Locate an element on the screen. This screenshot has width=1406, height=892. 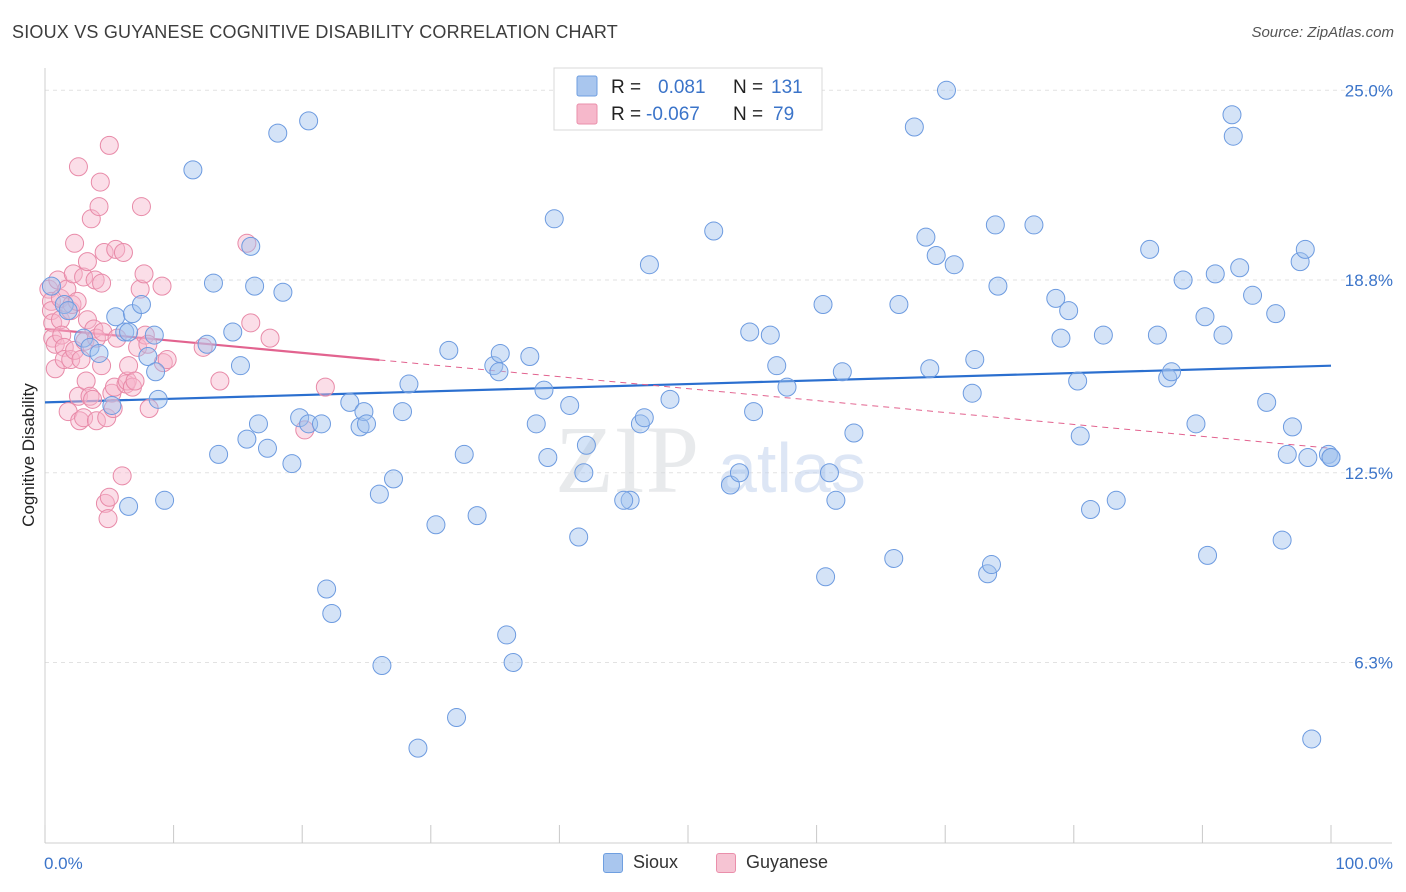
legend-swatch-sioux-bottom is located at coordinates (613, 862).